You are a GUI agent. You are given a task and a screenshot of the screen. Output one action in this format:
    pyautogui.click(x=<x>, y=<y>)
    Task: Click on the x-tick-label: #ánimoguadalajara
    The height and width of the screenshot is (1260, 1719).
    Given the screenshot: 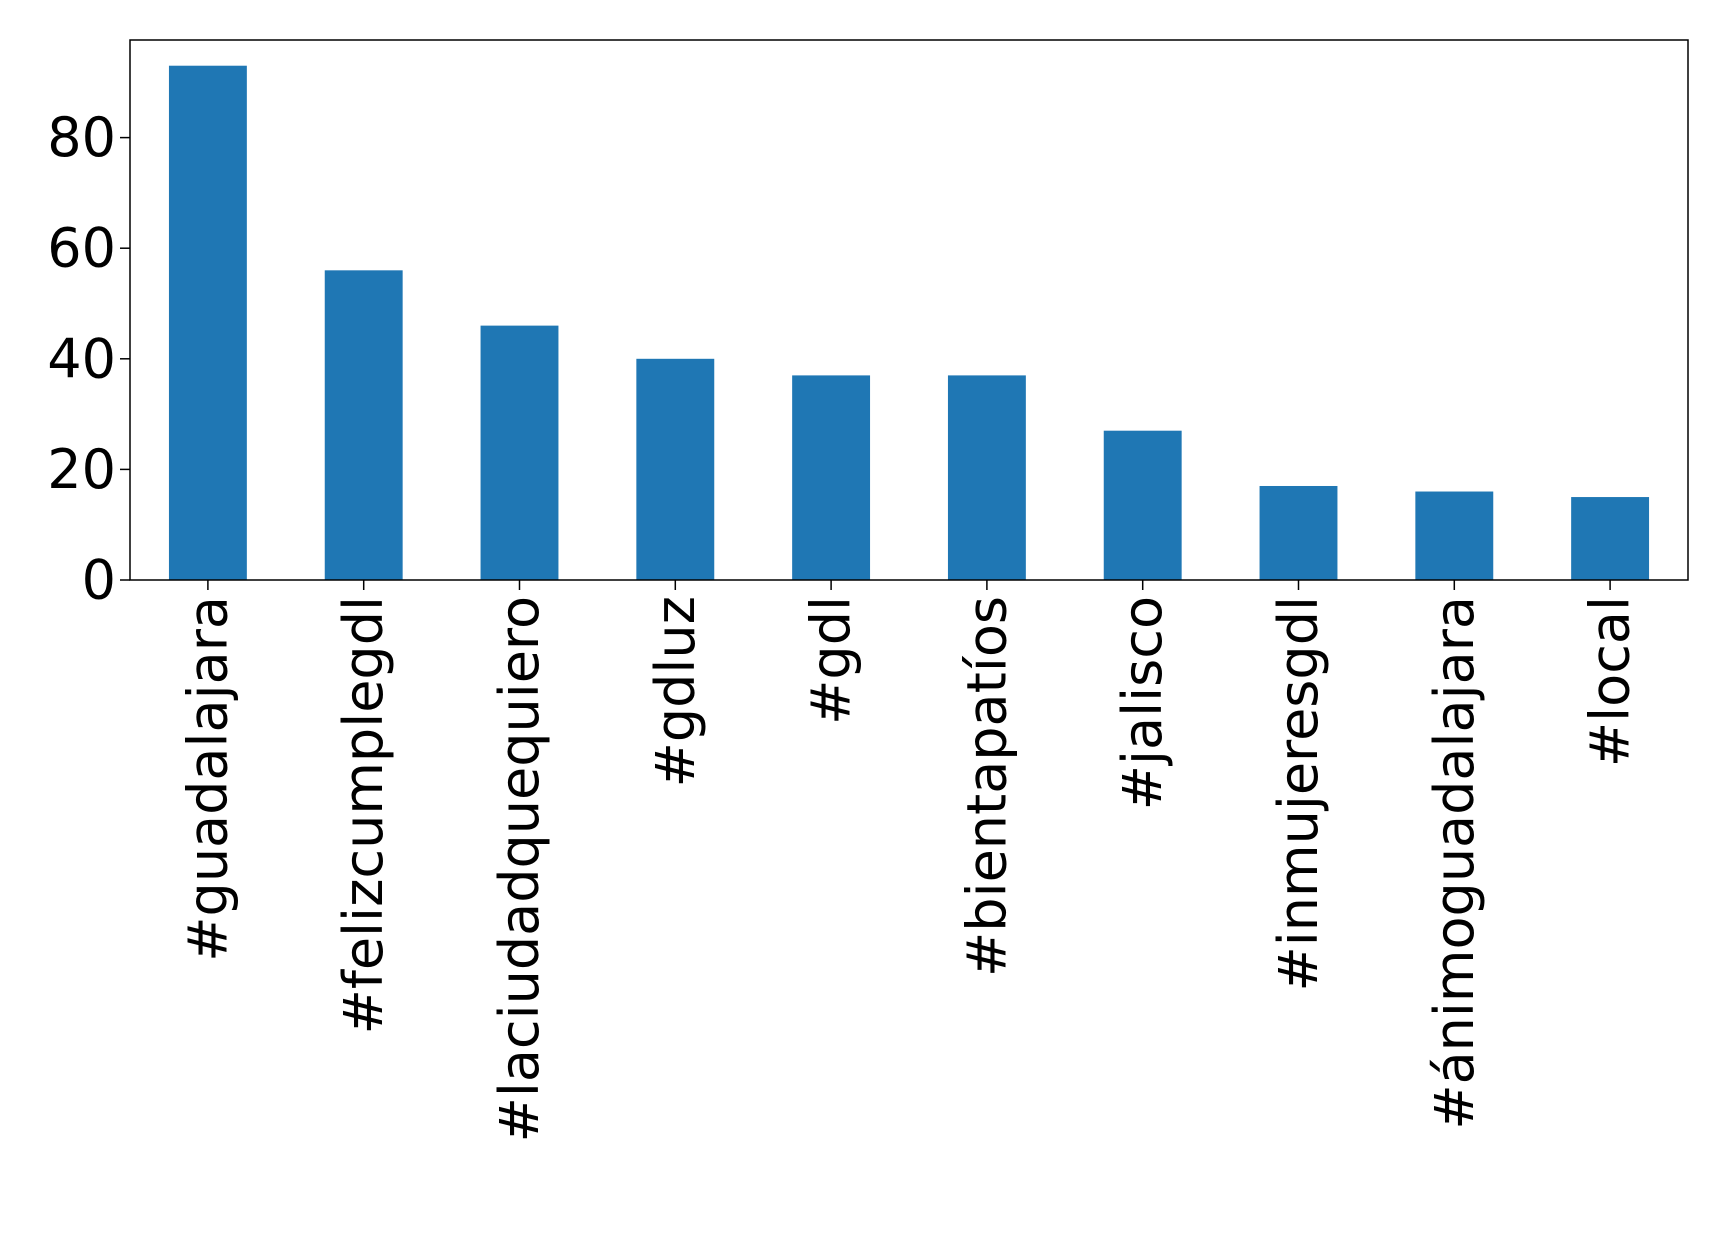 What is the action you would take?
    pyautogui.click(x=1454, y=863)
    